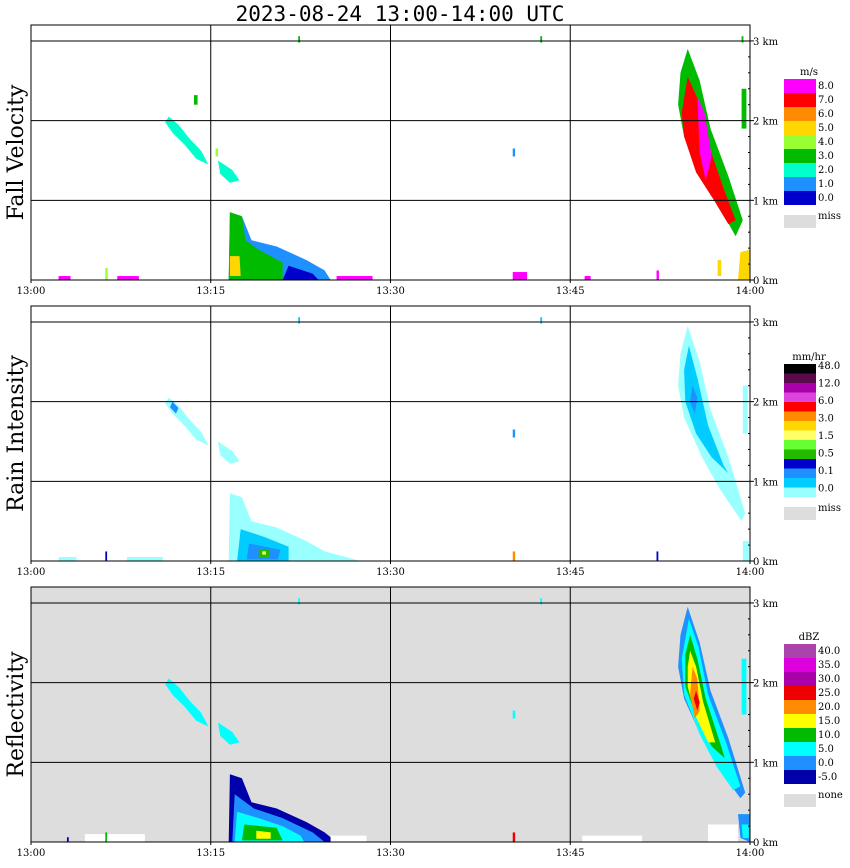 The height and width of the screenshot is (868, 850). Describe the element at coordinates (809, 357) in the screenshot. I see `colorbar-unit: mm/hr` at that location.